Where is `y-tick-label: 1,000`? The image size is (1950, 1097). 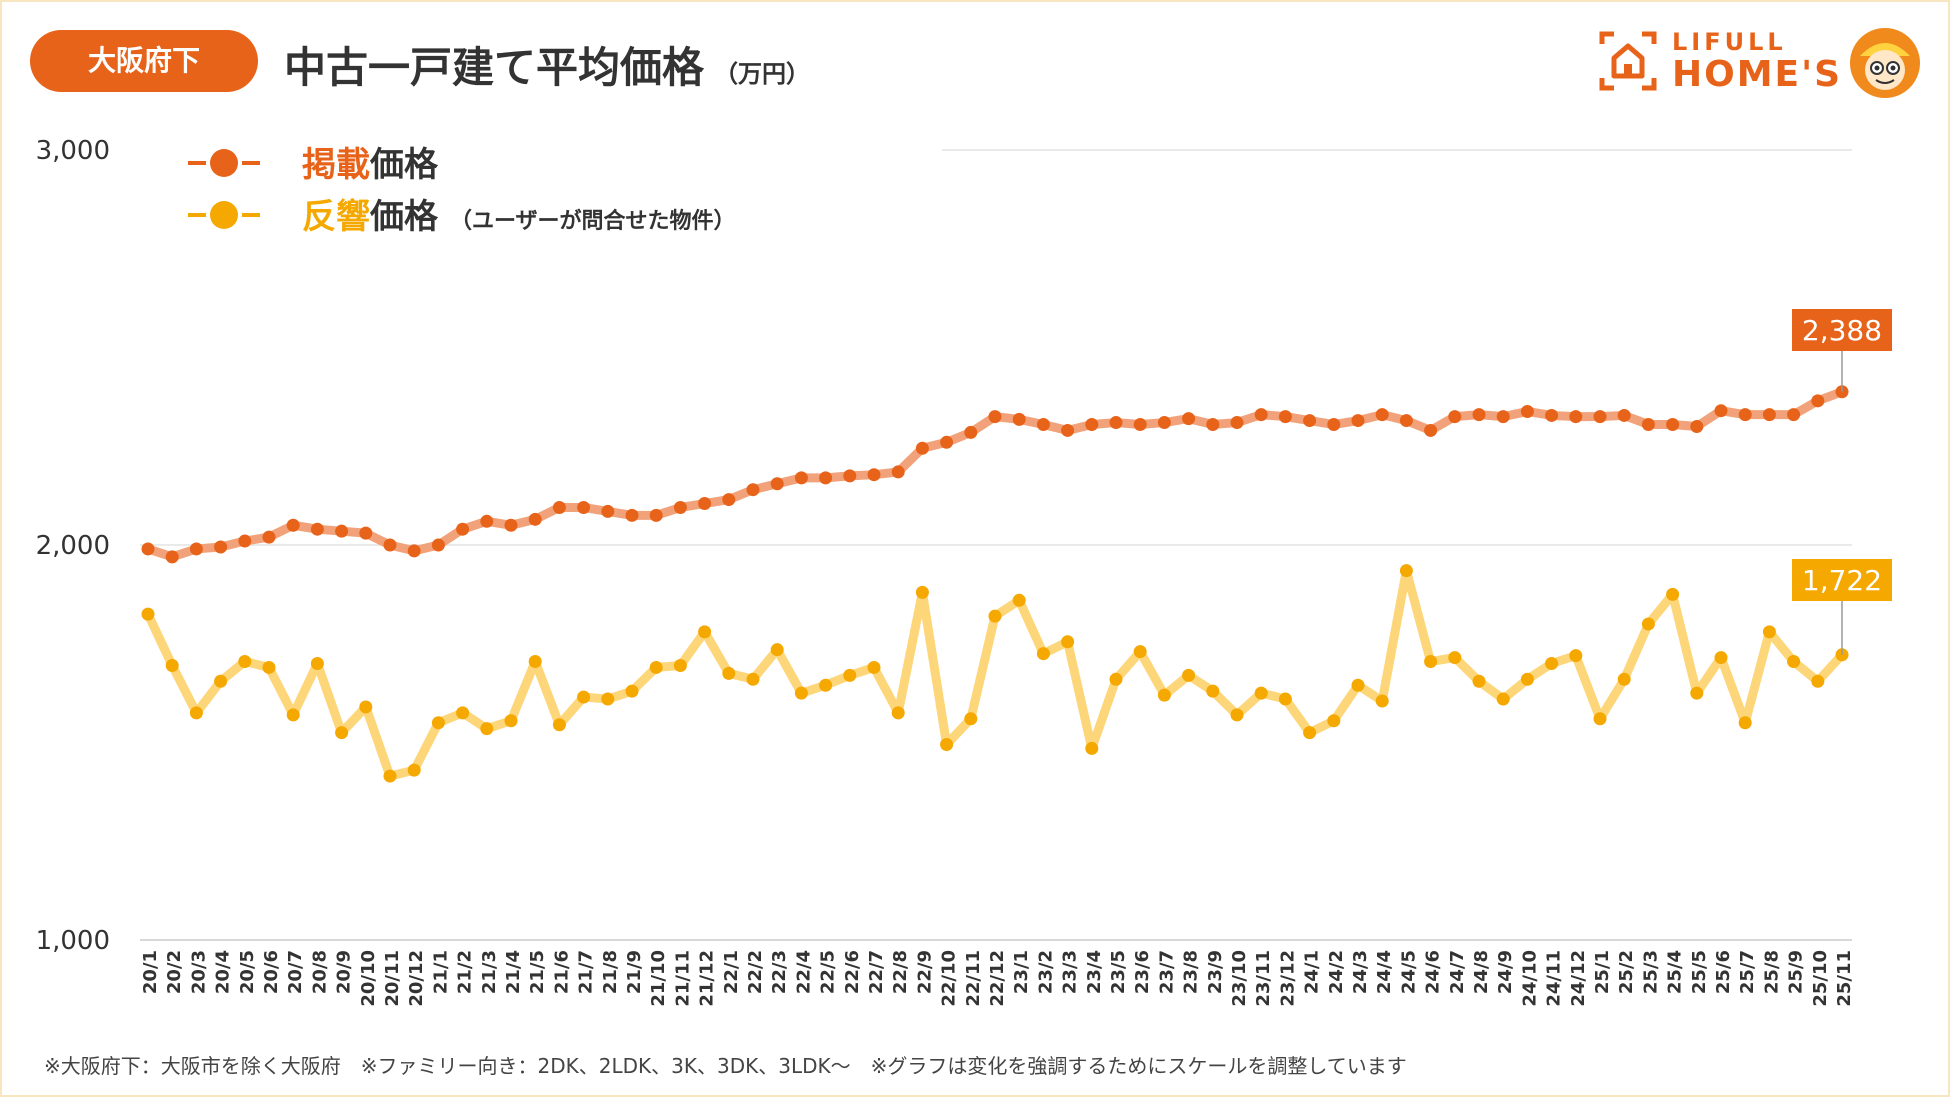 y-tick-label: 1,000 is located at coordinates (73, 941).